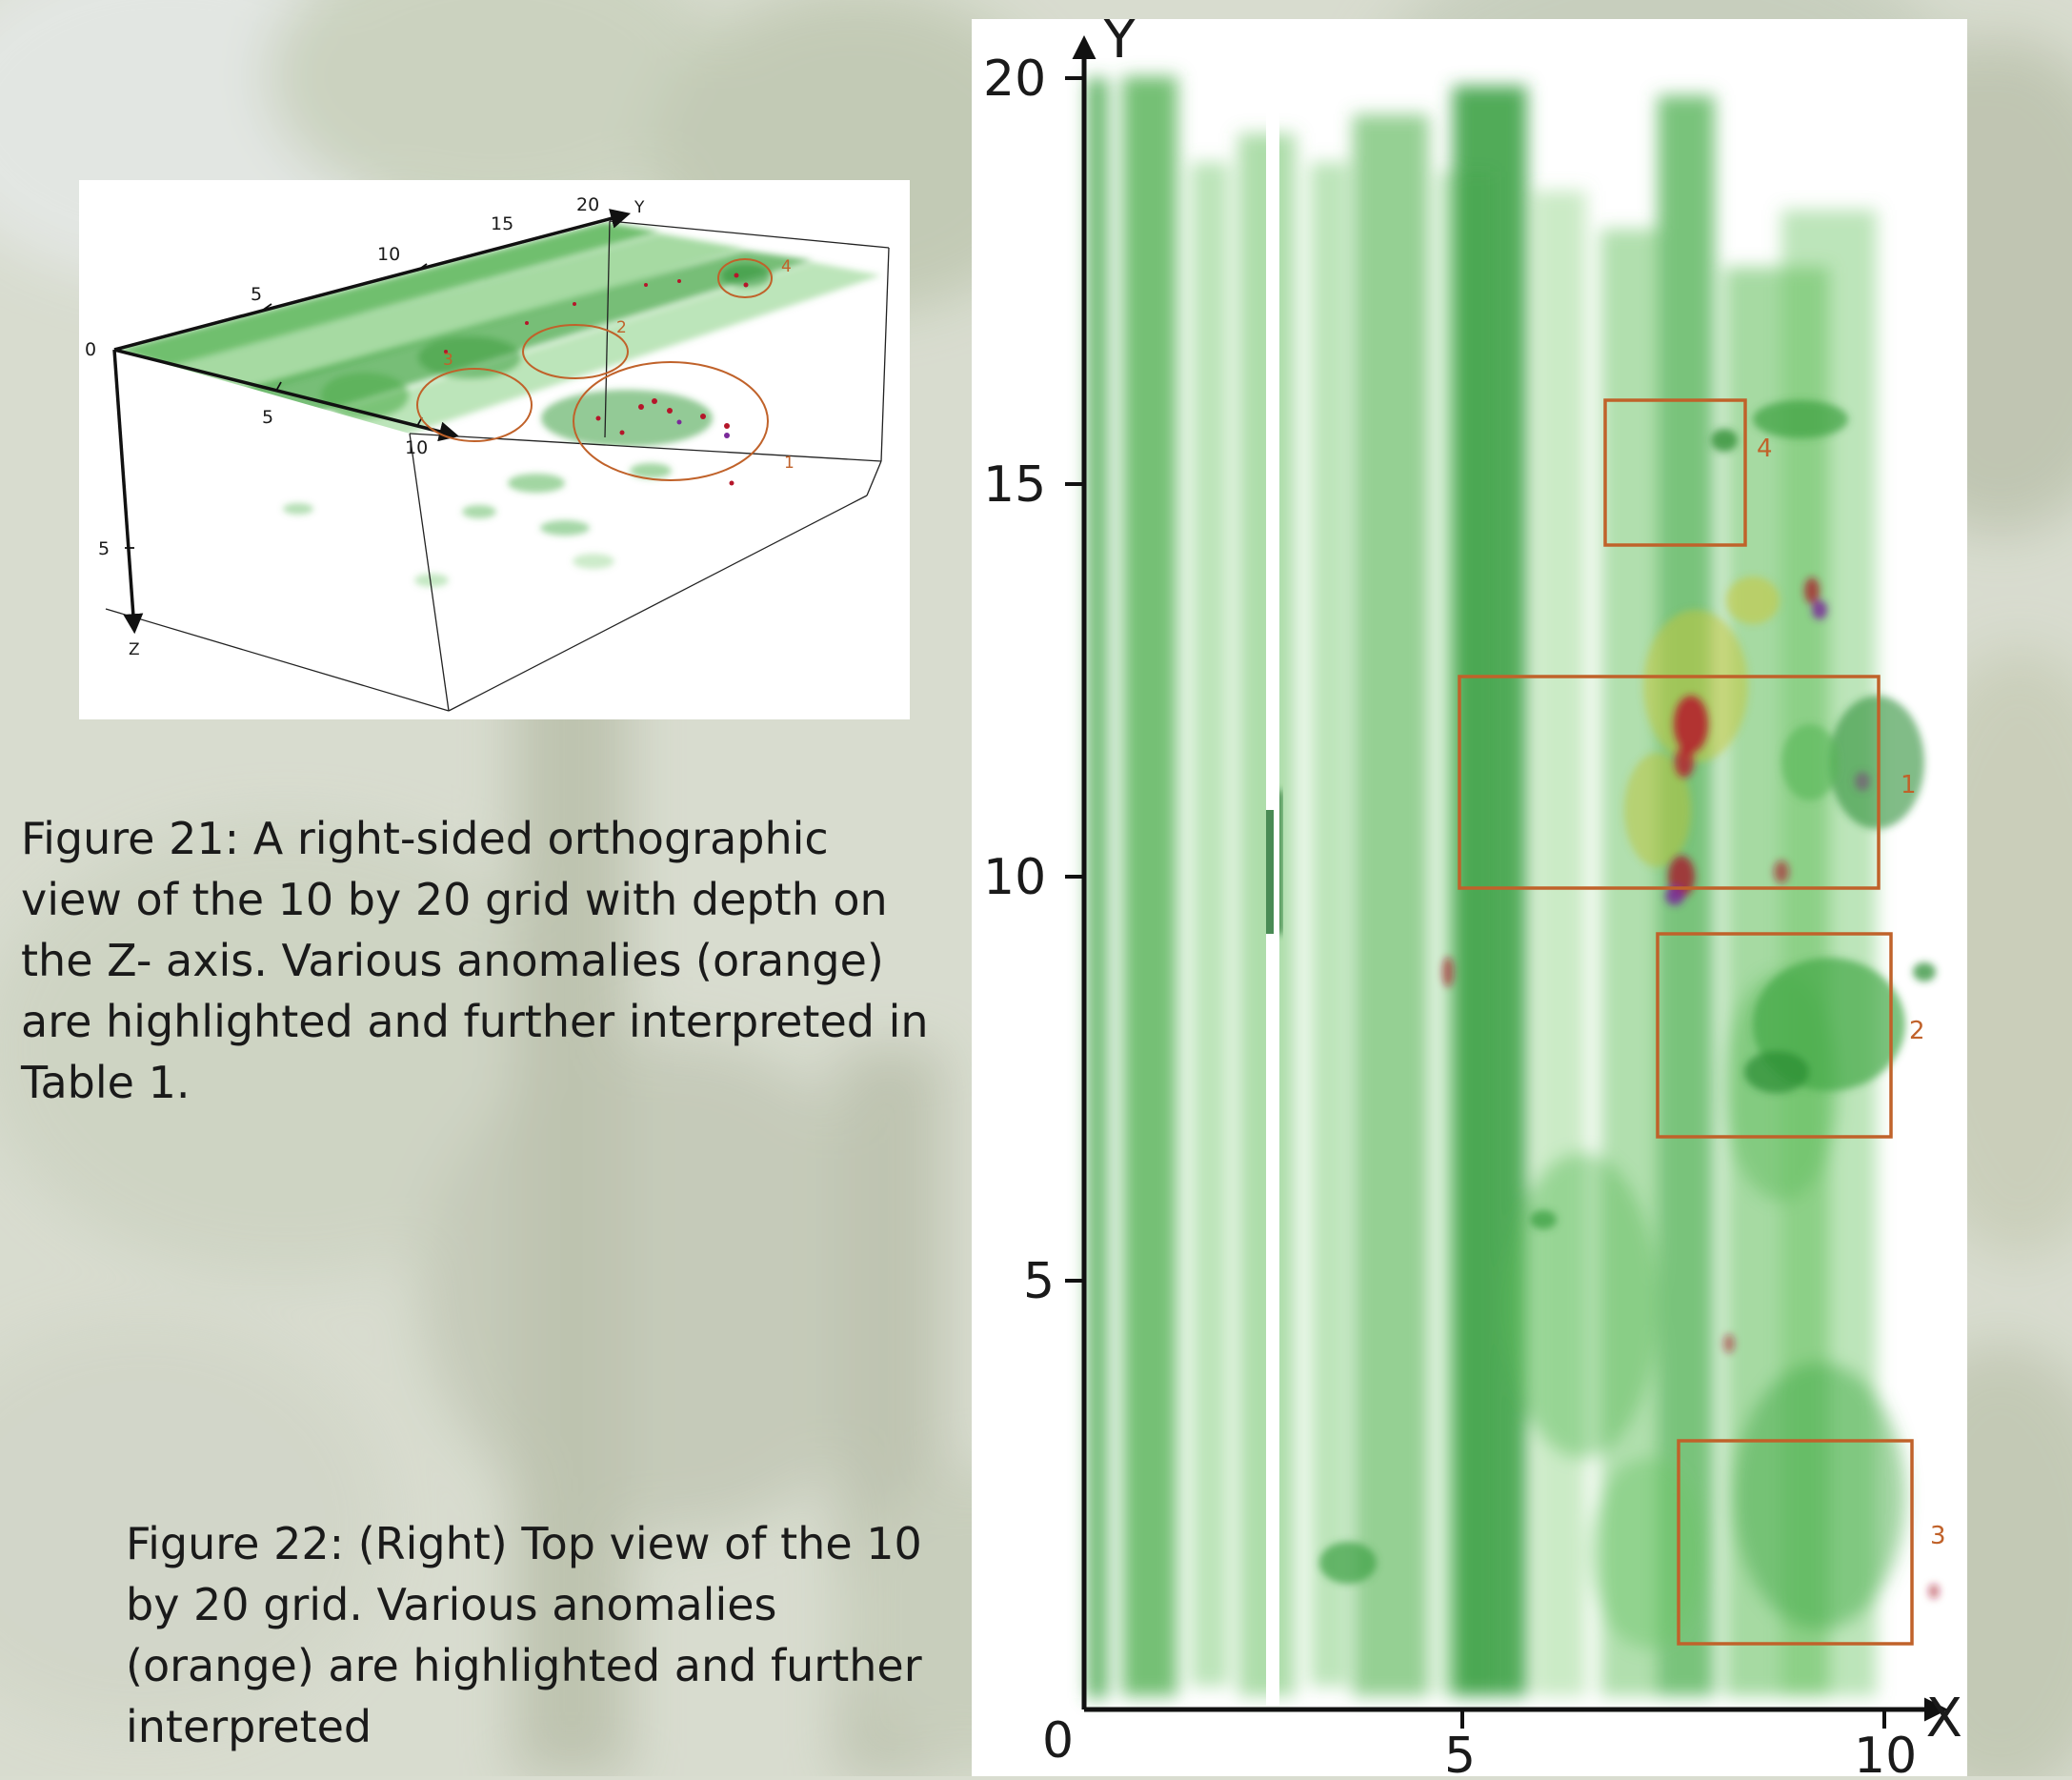 The height and width of the screenshot is (1780, 2072). I want to click on fig21-y-axis-label: Y, so click(639, 207).